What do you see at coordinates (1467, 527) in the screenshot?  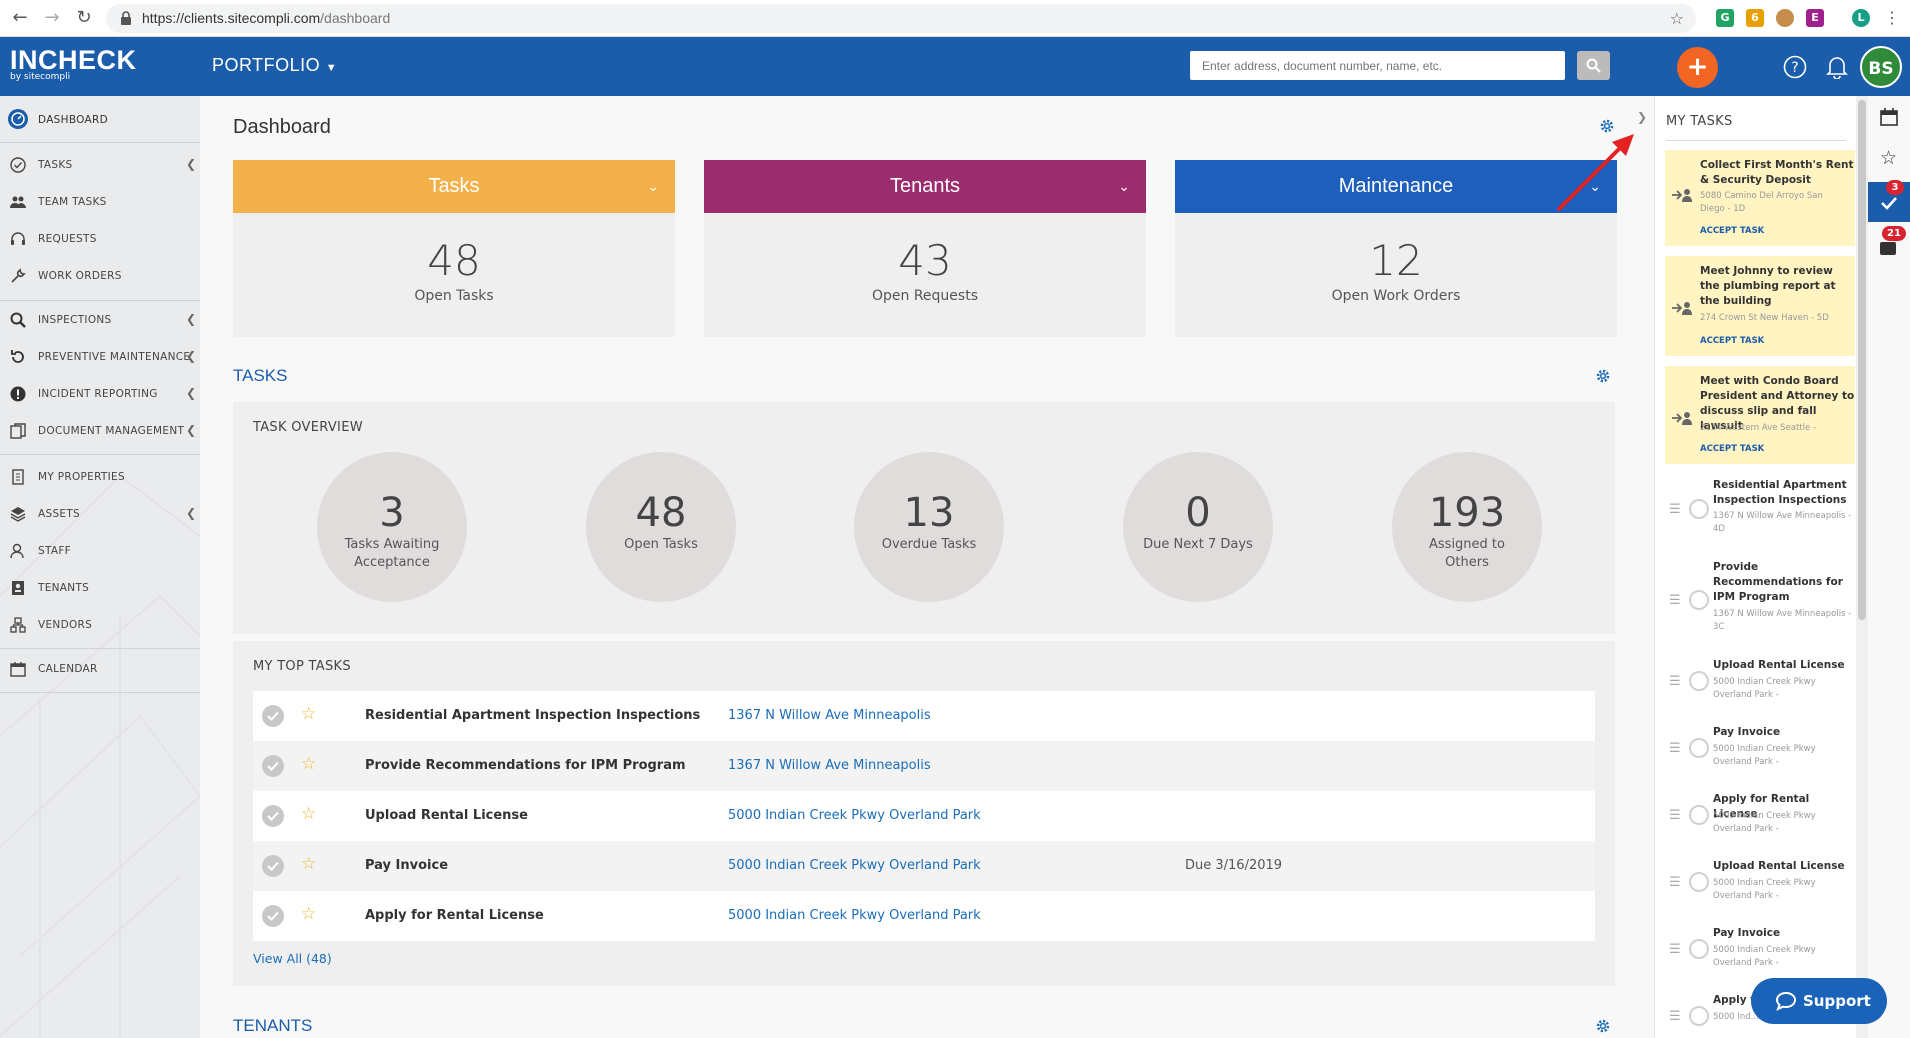 I see `overview-assigned-to-others: 193 Assigned to Others` at bounding box center [1467, 527].